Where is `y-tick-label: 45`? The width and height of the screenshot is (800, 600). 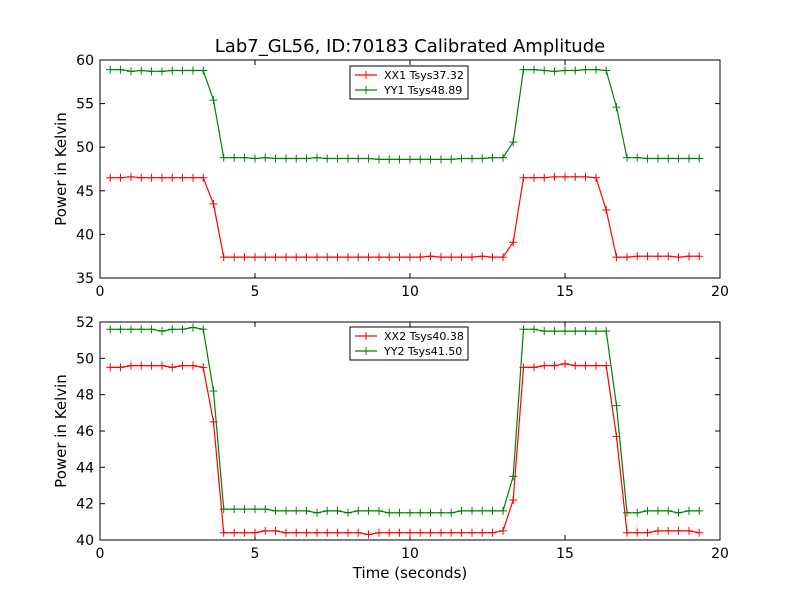
y-tick-label: 45 is located at coordinates (85, 192).